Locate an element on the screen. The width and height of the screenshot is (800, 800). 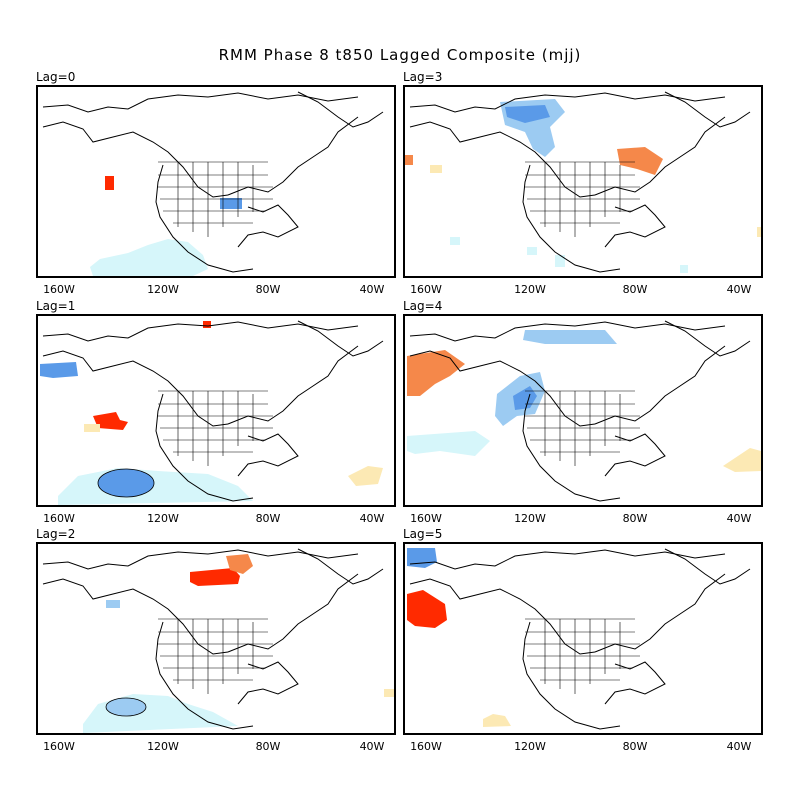
map-panel-lag5 is located at coordinates (583, 638).